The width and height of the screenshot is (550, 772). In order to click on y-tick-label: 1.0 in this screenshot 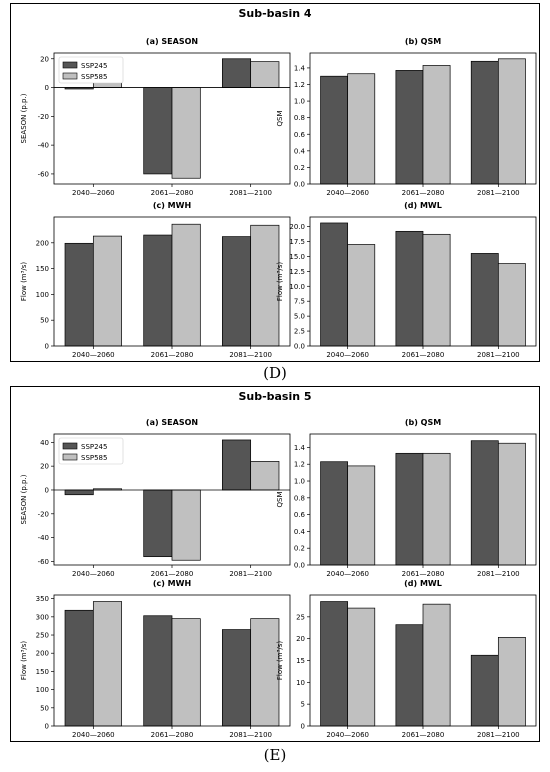, I will do `click(299, 102)`.